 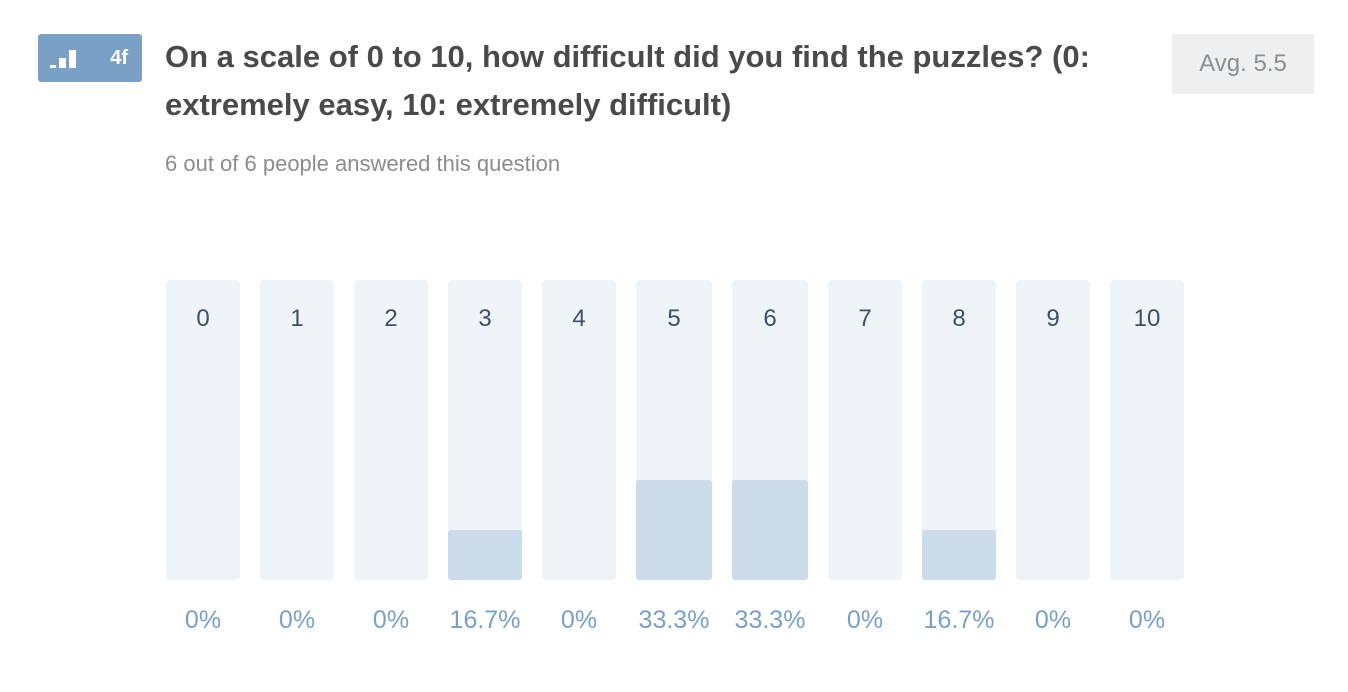 What do you see at coordinates (1147, 318) in the screenshot?
I see `category-label: 10` at bounding box center [1147, 318].